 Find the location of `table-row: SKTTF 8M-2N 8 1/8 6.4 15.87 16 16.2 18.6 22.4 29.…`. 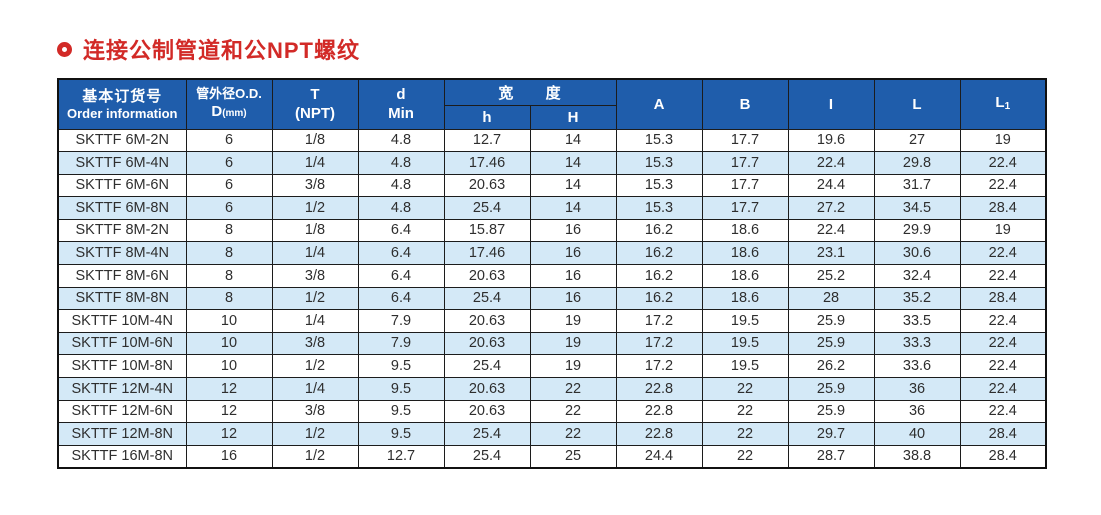

table-row: SKTTF 8M-2N 8 1/8 6.4 15.87 16 16.2 18.6 22.4 29.… is located at coordinates (552, 230).